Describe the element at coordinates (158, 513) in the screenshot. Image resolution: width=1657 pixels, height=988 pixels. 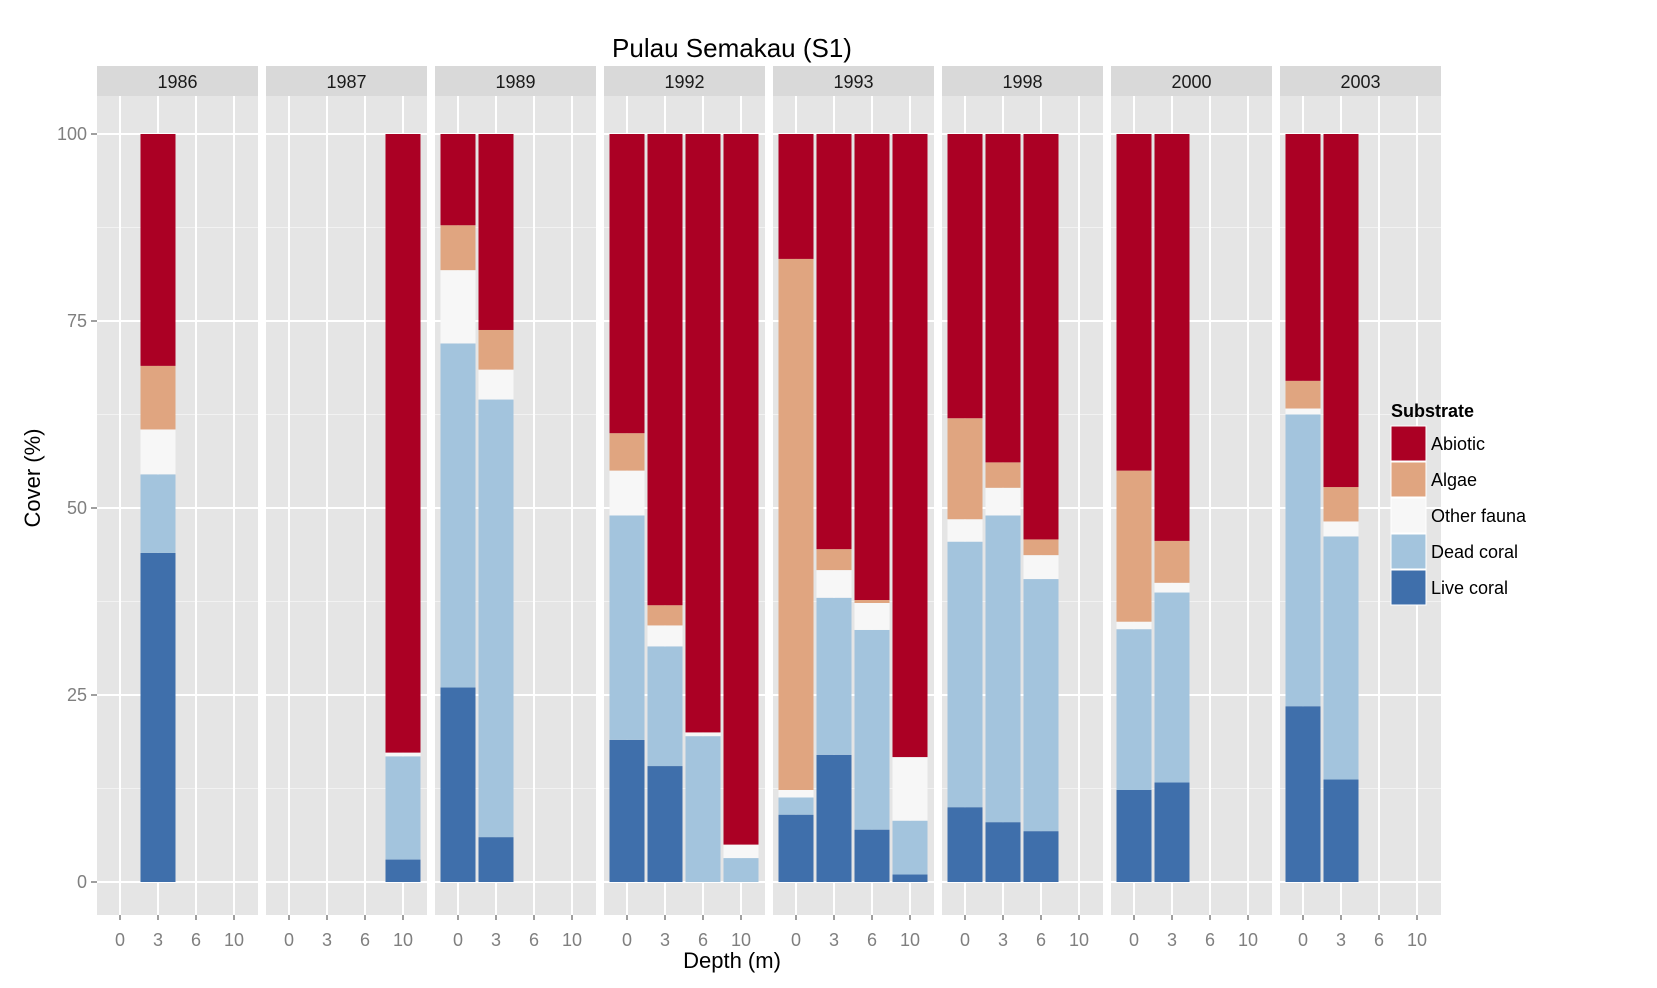
I see `bar-segment-1986-3m-dead-coral` at that location.